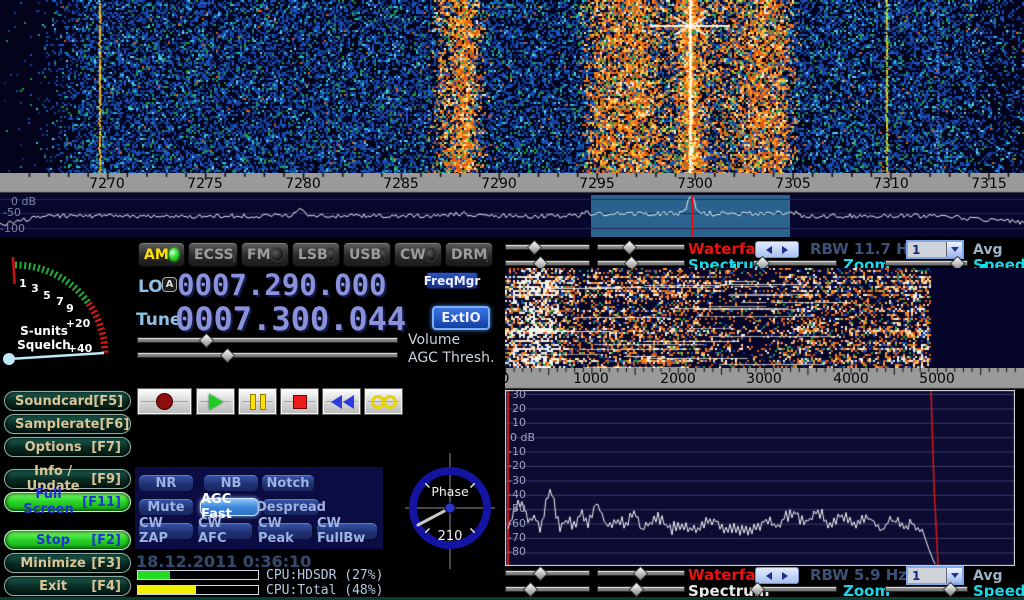  I want to click on stop-button: Stop [F2], so click(67, 540).